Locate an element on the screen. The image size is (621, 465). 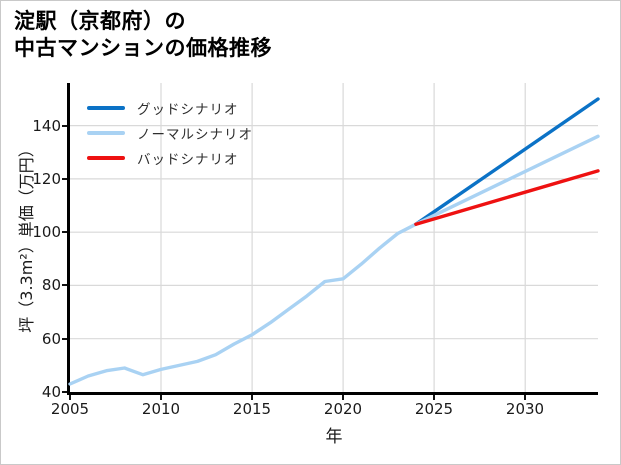
chart-title: 淀駅（京都府）の 中古マンションの価格推移 is located at coordinates (143, 35).